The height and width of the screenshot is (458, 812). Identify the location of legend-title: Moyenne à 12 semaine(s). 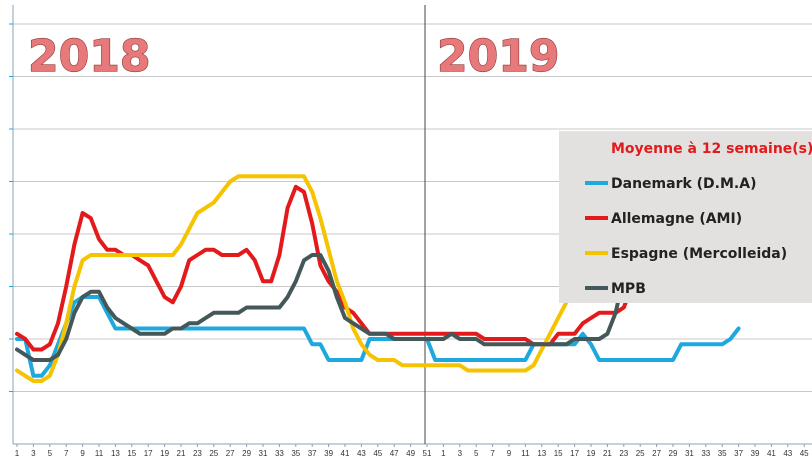
(711, 149).